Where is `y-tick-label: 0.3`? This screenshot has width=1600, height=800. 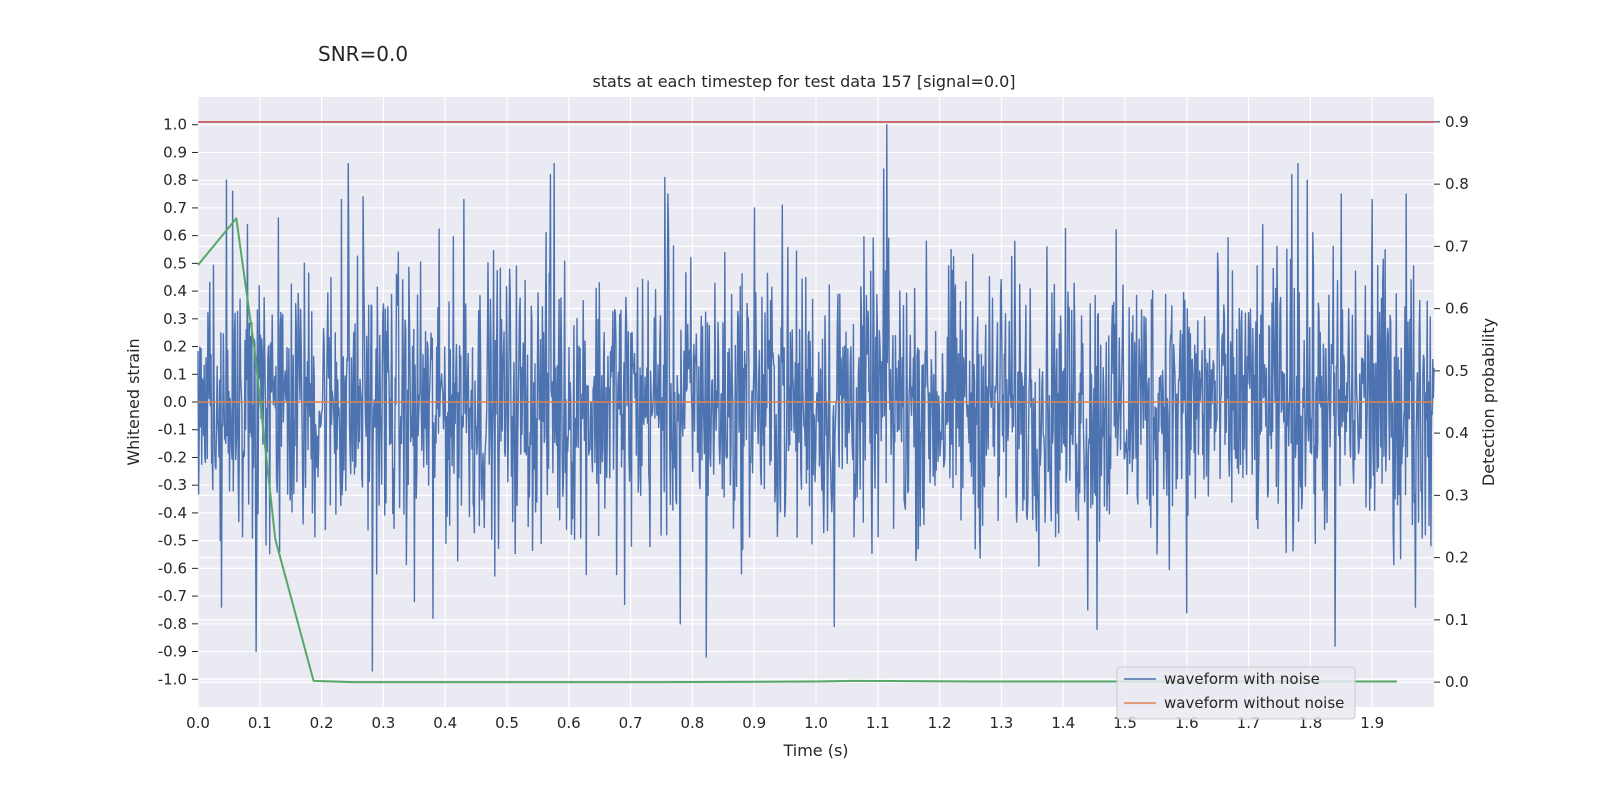 y-tick-label: 0.3 is located at coordinates (175, 319).